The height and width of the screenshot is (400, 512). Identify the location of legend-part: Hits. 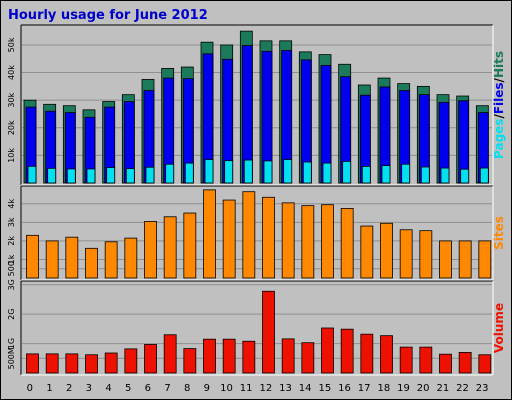
(499, 64).